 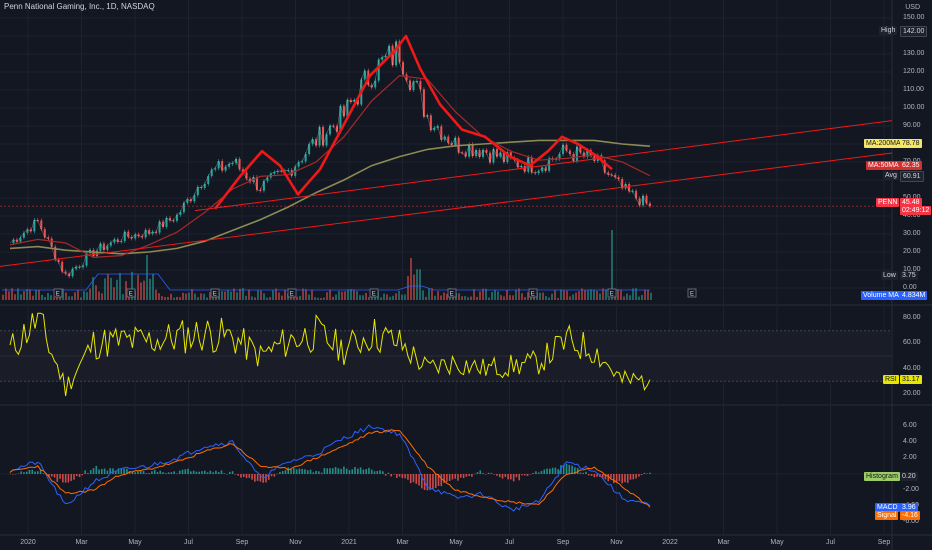 I want to click on time-tick-label: Sep, so click(x=884, y=542).